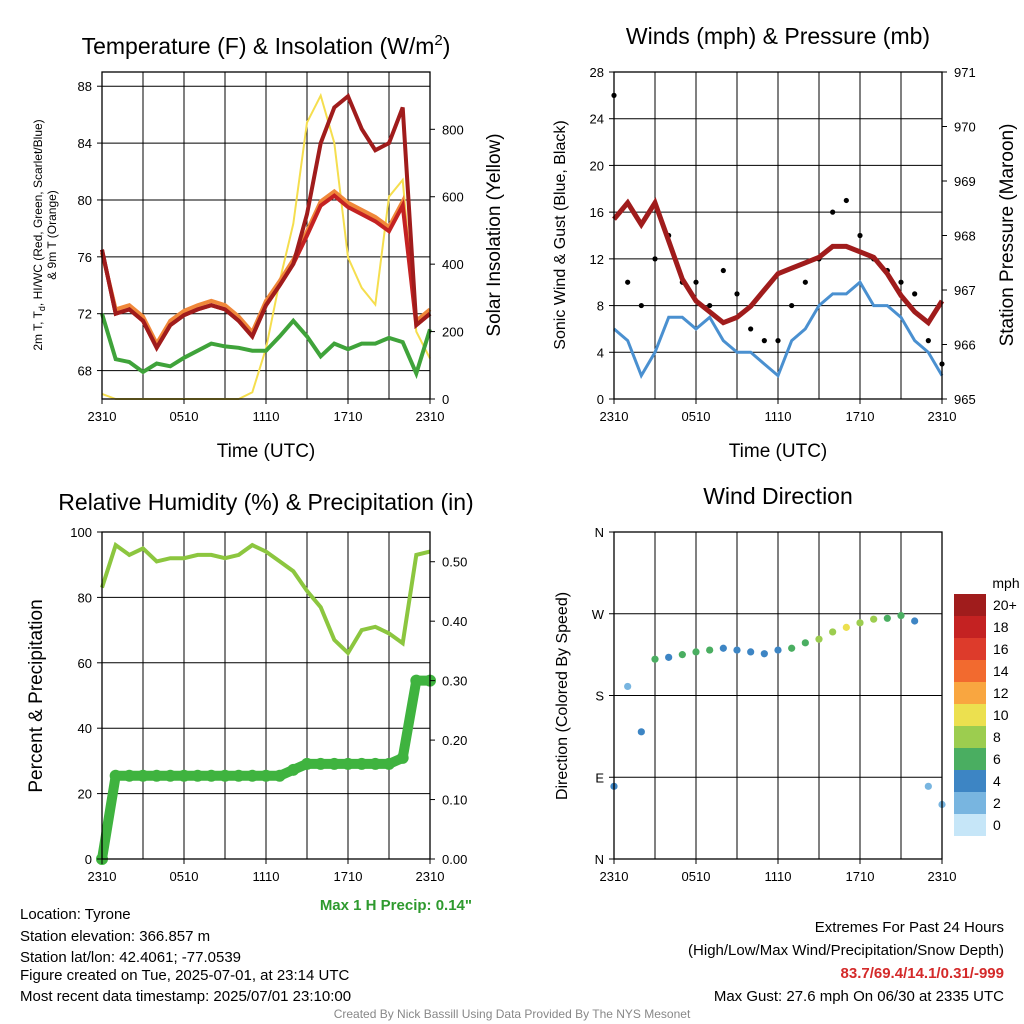  Describe the element at coordinates (85, 663) in the screenshot. I see `humidity-ytick-label: 60` at that location.